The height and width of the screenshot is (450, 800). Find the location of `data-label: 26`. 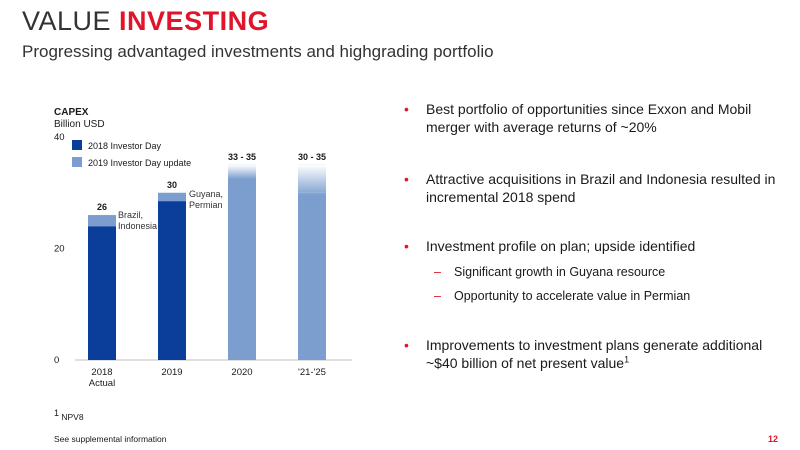

data-label: 26 is located at coordinates (102, 207).